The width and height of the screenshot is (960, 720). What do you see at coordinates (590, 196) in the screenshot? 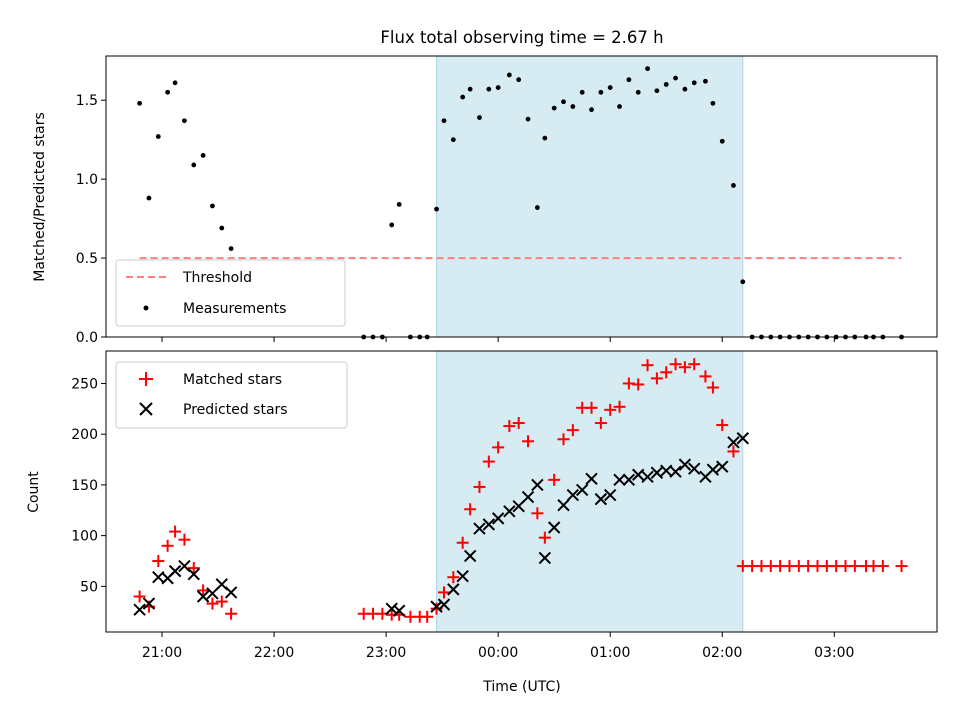
I see `top-shade-rect` at bounding box center [590, 196].